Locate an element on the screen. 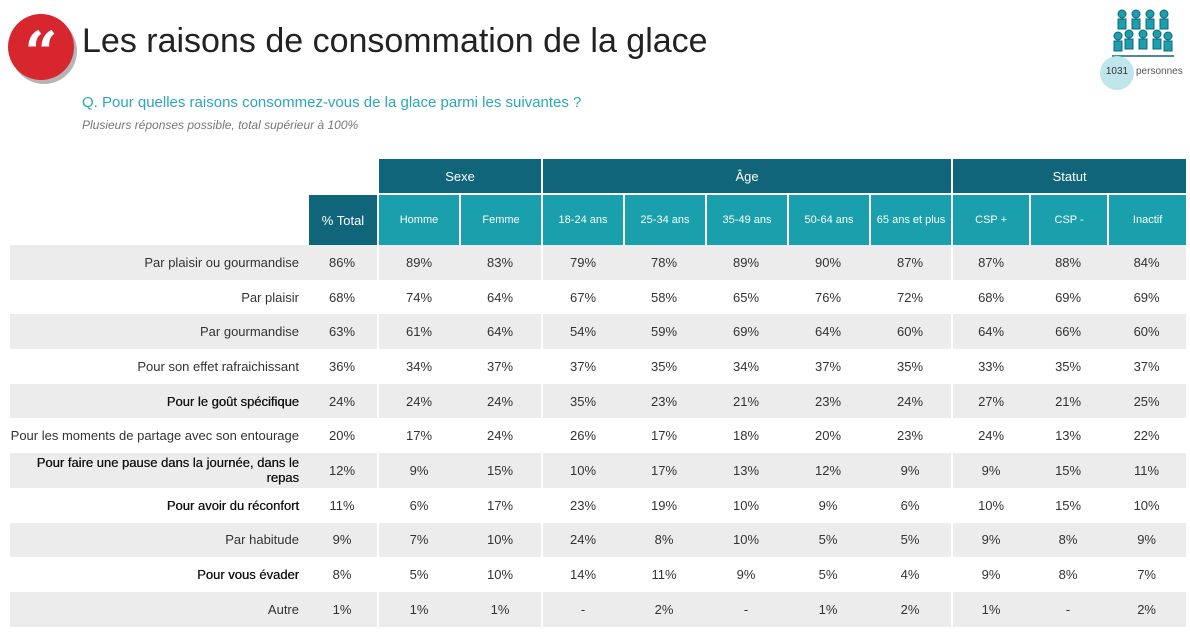  group-sexe: Sexe is located at coordinates (459, 176).